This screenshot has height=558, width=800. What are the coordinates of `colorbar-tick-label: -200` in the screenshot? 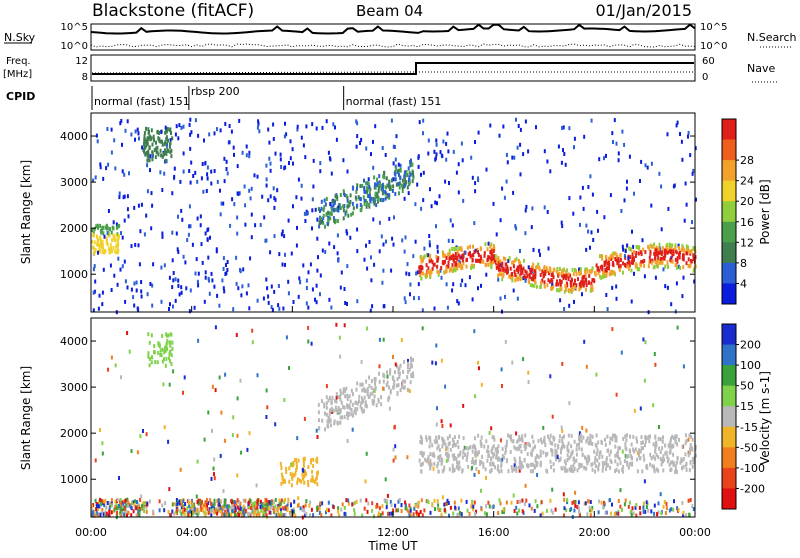 It's located at (752, 488).